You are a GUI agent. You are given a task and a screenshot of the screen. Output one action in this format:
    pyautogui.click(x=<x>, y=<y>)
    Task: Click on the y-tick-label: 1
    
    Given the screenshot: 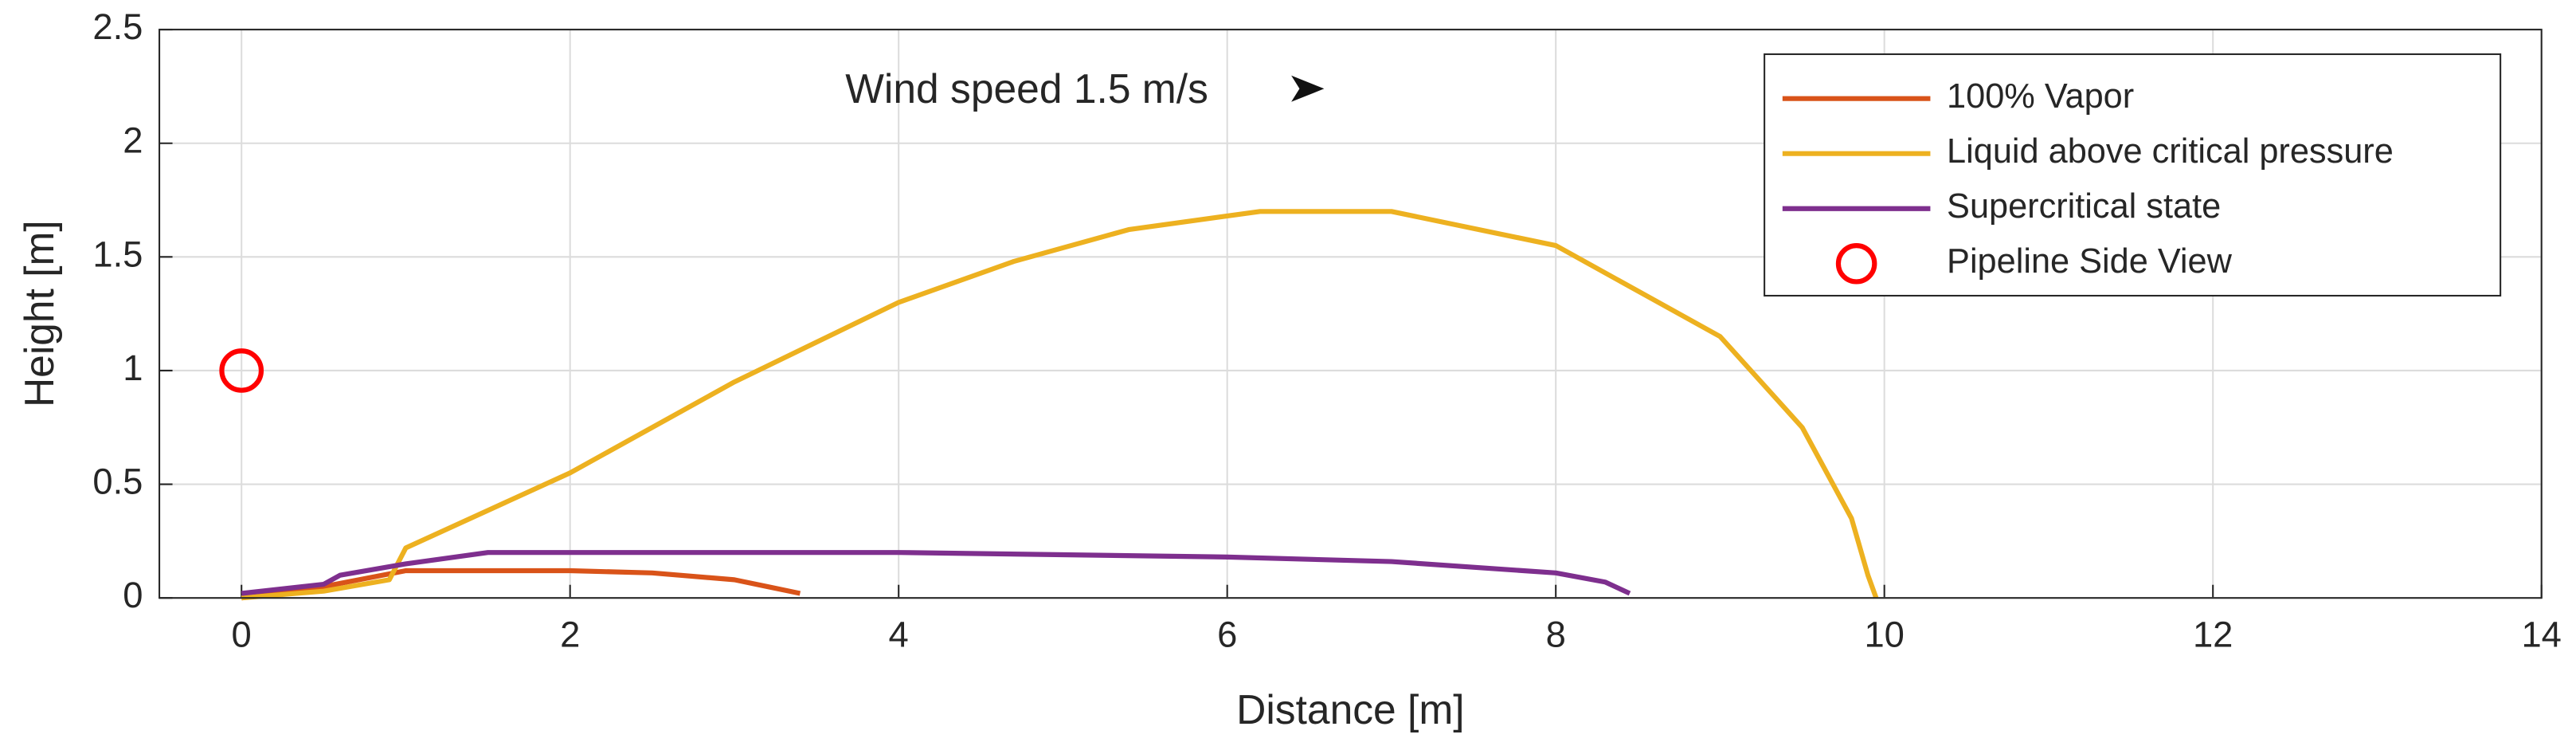 What is the action you would take?
    pyautogui.click(x=133, y=368)
    